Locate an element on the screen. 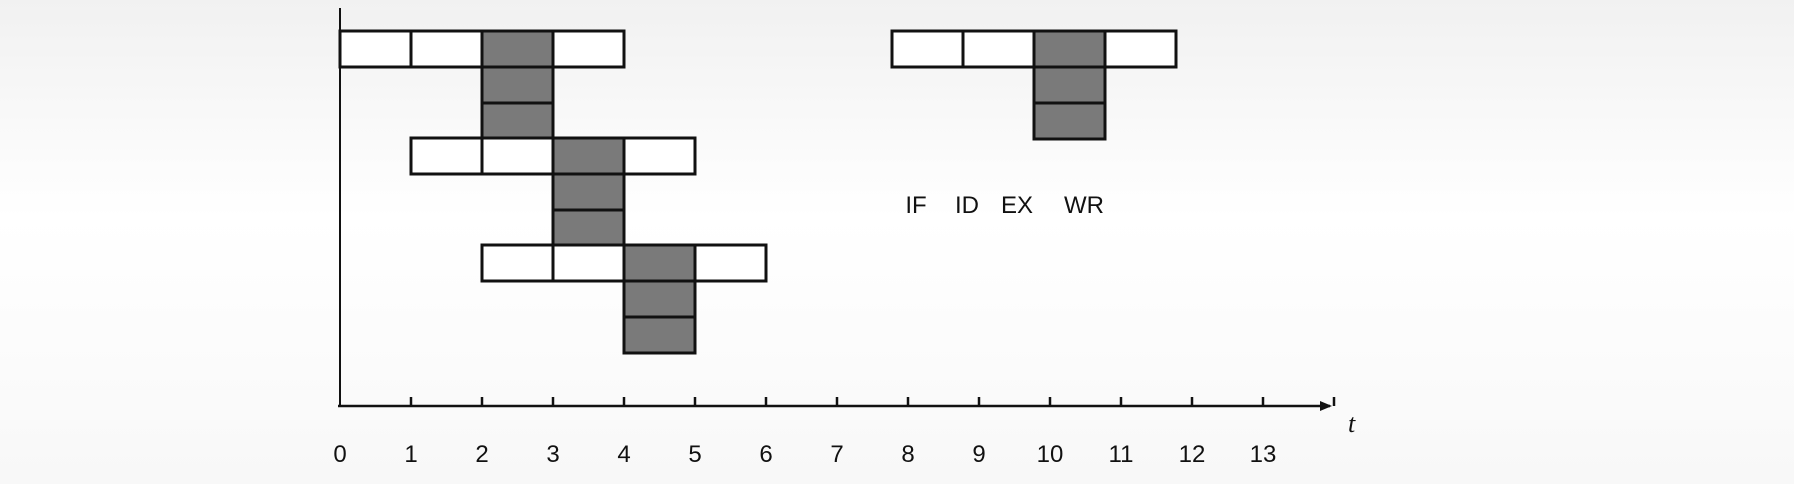 Image resolution: width=1794 pixels, height=484 pixels. tick-label: 4 is located at coordinates (623, 454).